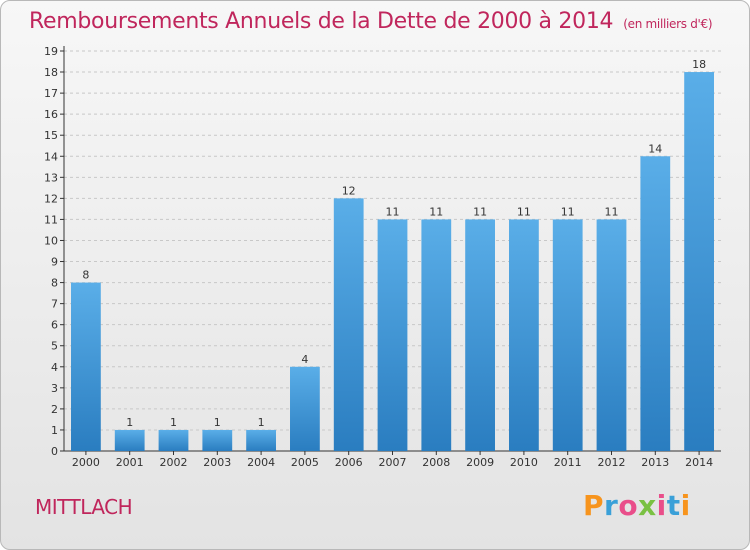 Image resolution: width=750 pixels, height=550 pixels. Describe the element at coordinates (54, 283) in the screenshot. I see `y-tick-label: 8` at that location.